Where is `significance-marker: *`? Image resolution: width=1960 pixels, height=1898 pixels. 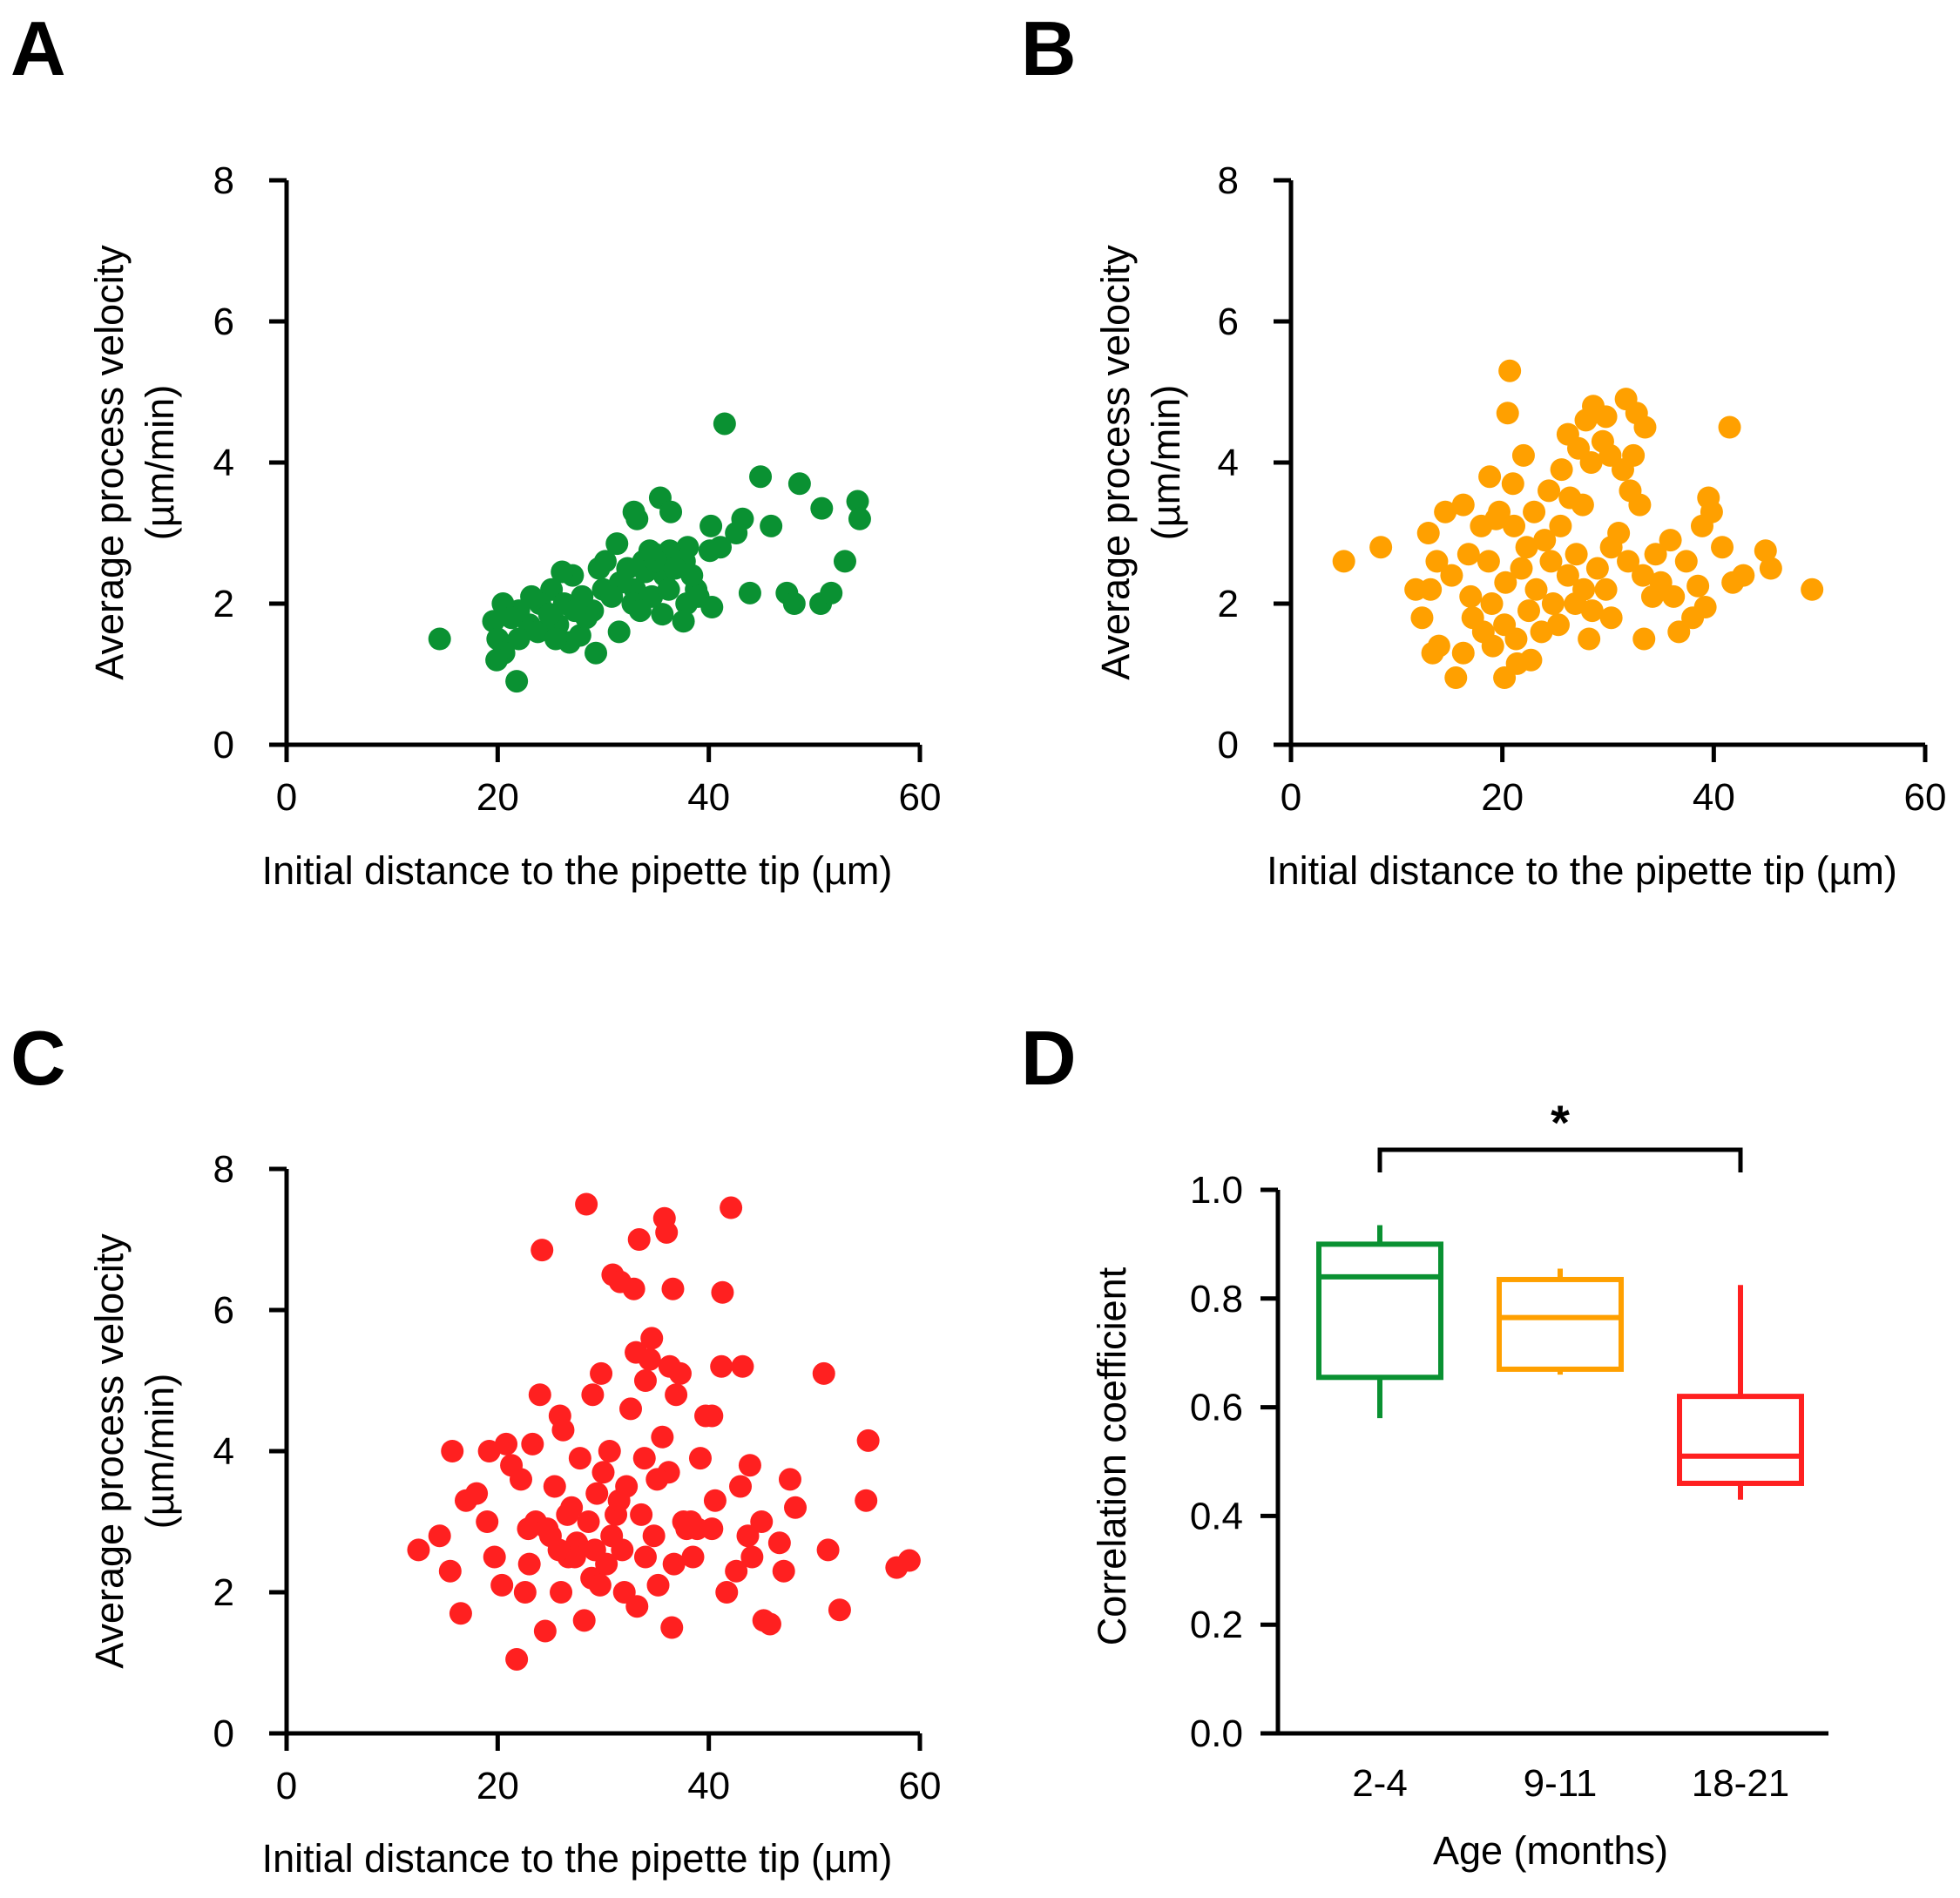
significance-marker: * is located at coordinates (1560, 1122).